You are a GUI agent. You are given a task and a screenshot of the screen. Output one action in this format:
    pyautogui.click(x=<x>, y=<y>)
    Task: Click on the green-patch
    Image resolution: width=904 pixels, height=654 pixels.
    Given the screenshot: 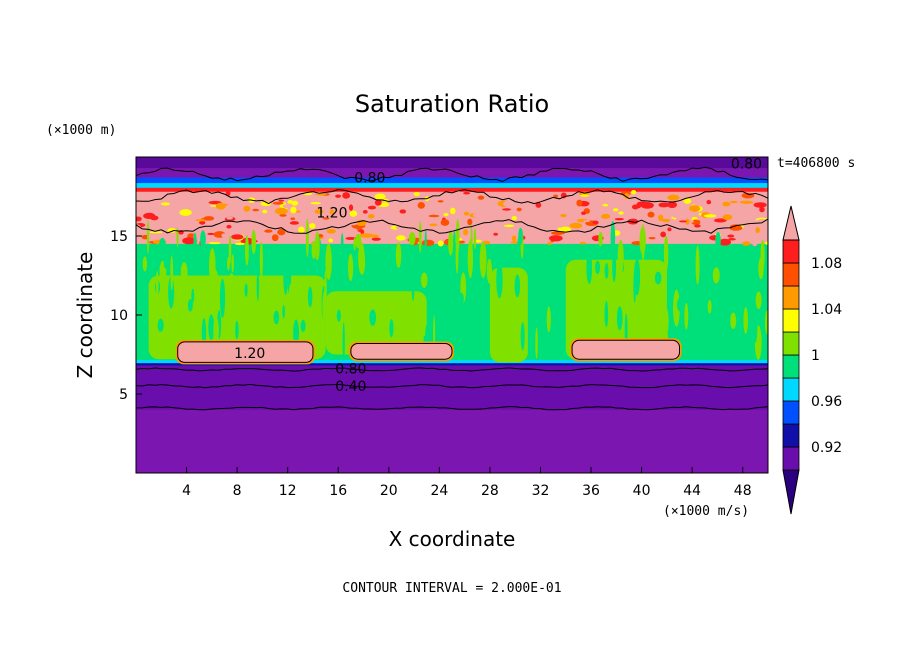 What is the action you would take?
    pyautogui.click(x=376, y=323)
    